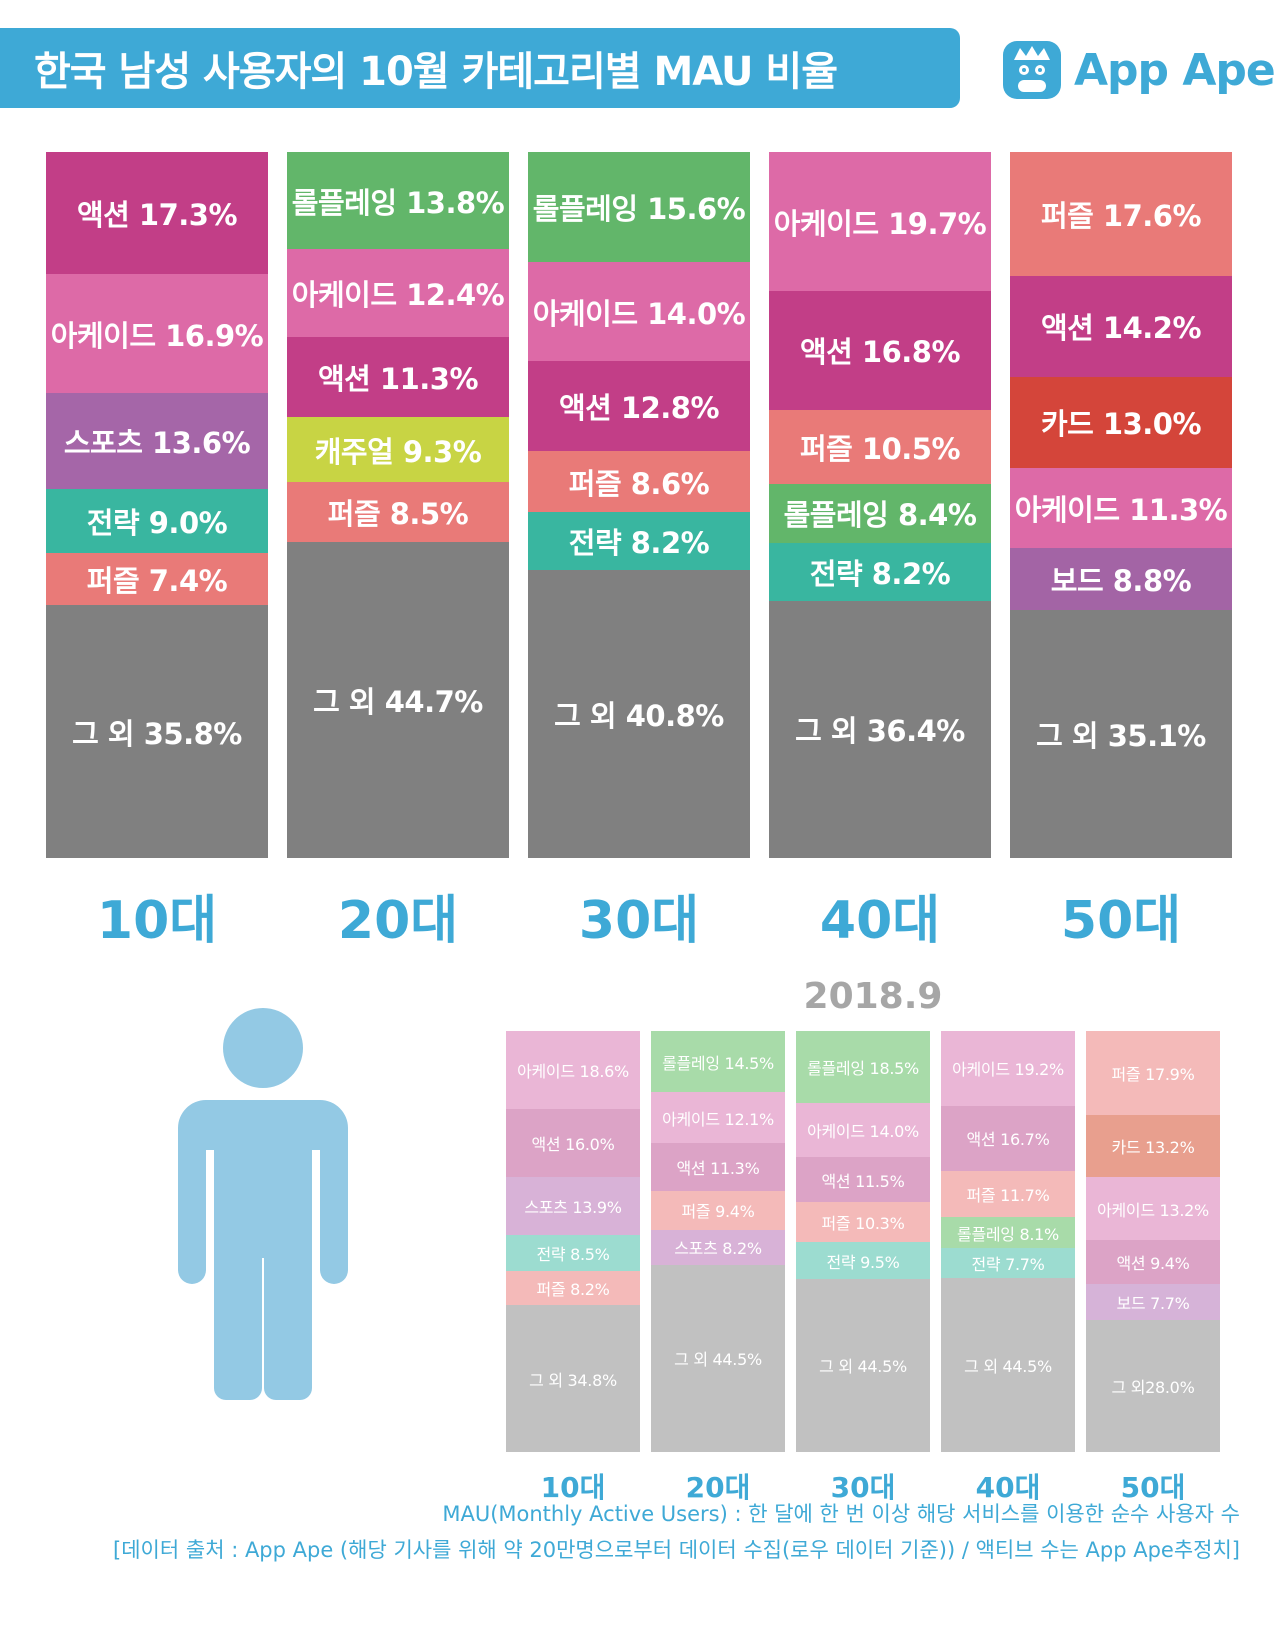 This screenshot has width=1280, height=1632. I want to click on sep-segment-label: 액션 9.4%, so click(1153, 1263).